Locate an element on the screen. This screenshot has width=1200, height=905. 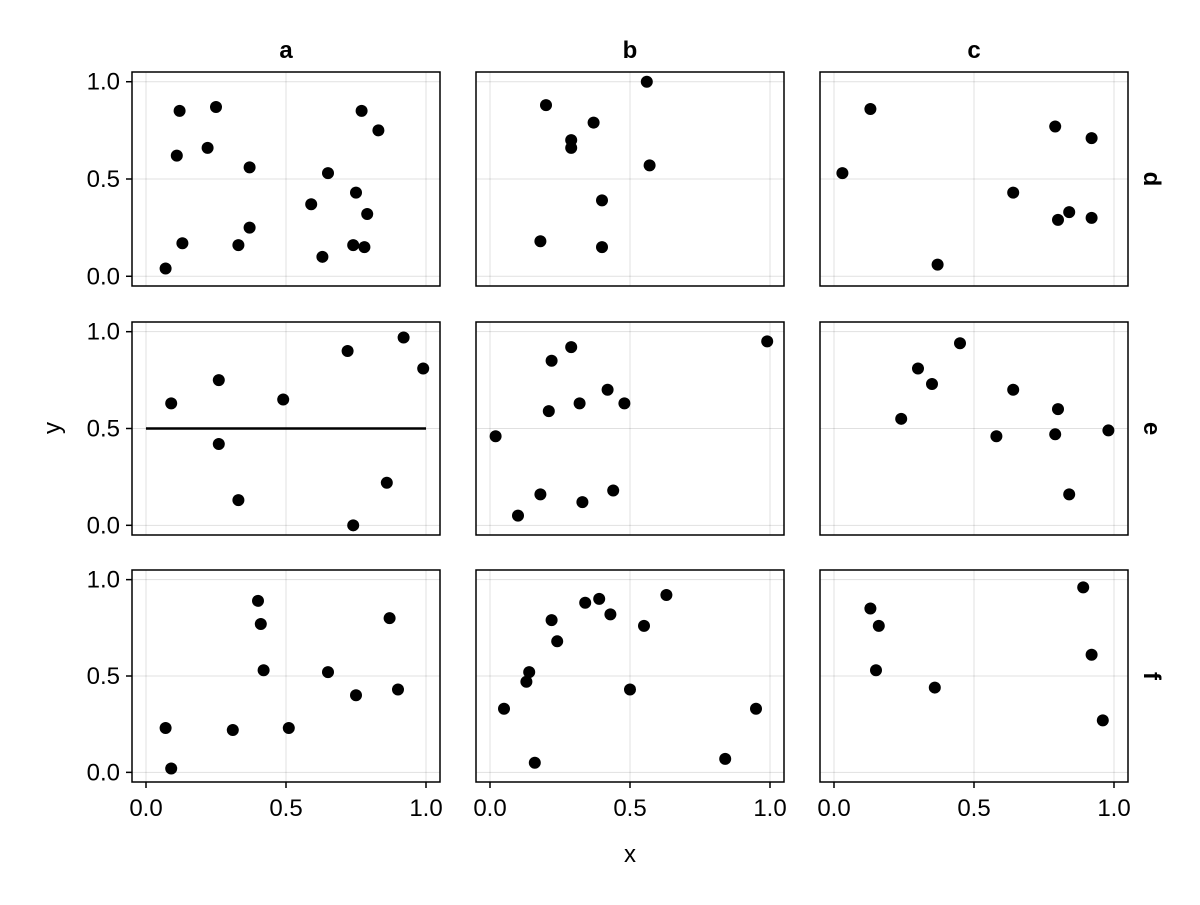
panel-frame-c-e is located at coordinates (974, 428).